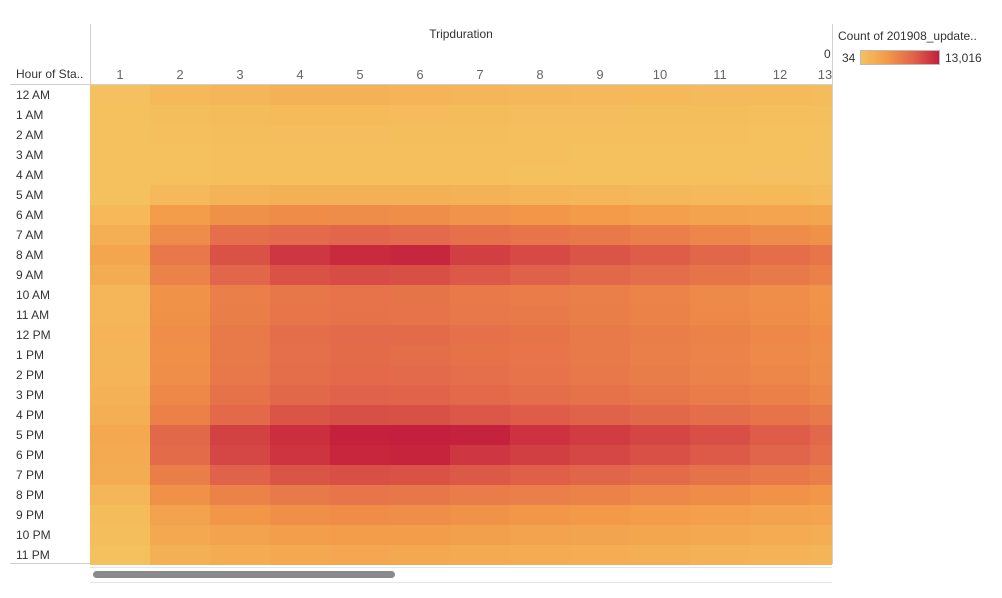  Describe the element at coordinates (179, 74) in the screenshot. I see `column-label: 2` at that location.